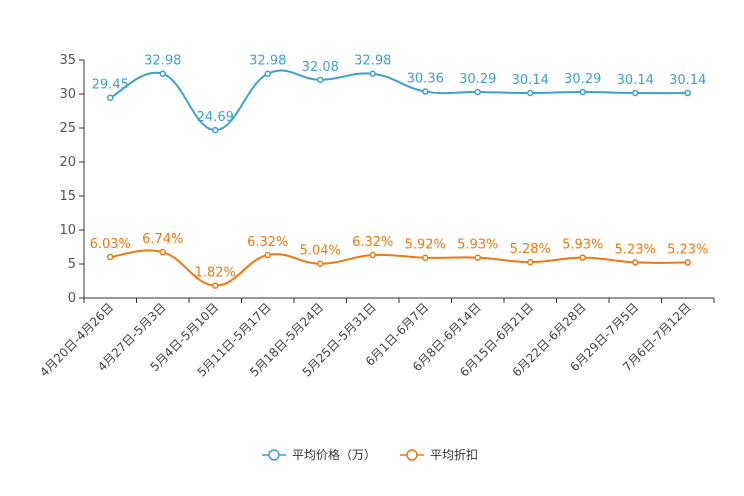 Image resolution: width=744 pixels, height=496 pixels. Describe the element at coordinates (110, 244) in the screenshot. I see `data-label: 6.03%` at that location.